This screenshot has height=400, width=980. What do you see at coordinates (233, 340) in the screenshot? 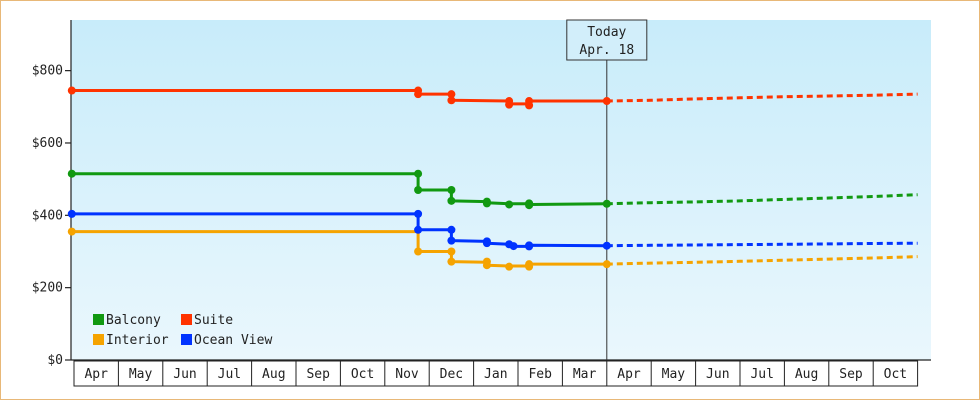
I see `legend-label-ocean-view: Ocean View` at bounding box center [233, 340].